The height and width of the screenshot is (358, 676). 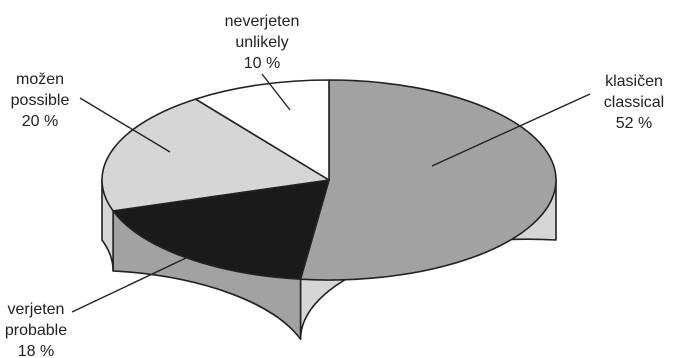 I want to click on pie-slice-possible, so click(x=215, y=155).